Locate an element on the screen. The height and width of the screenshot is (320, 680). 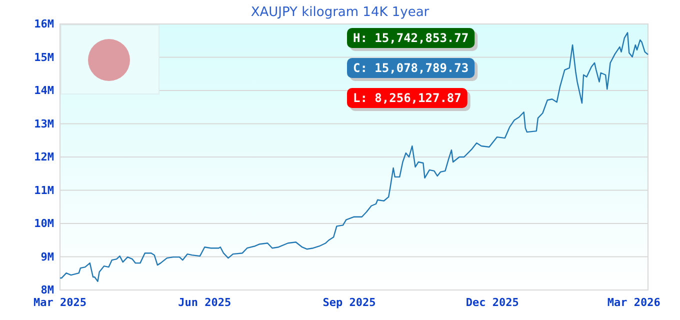
y-tick-label: 9M is located at coordinates (47, 257).